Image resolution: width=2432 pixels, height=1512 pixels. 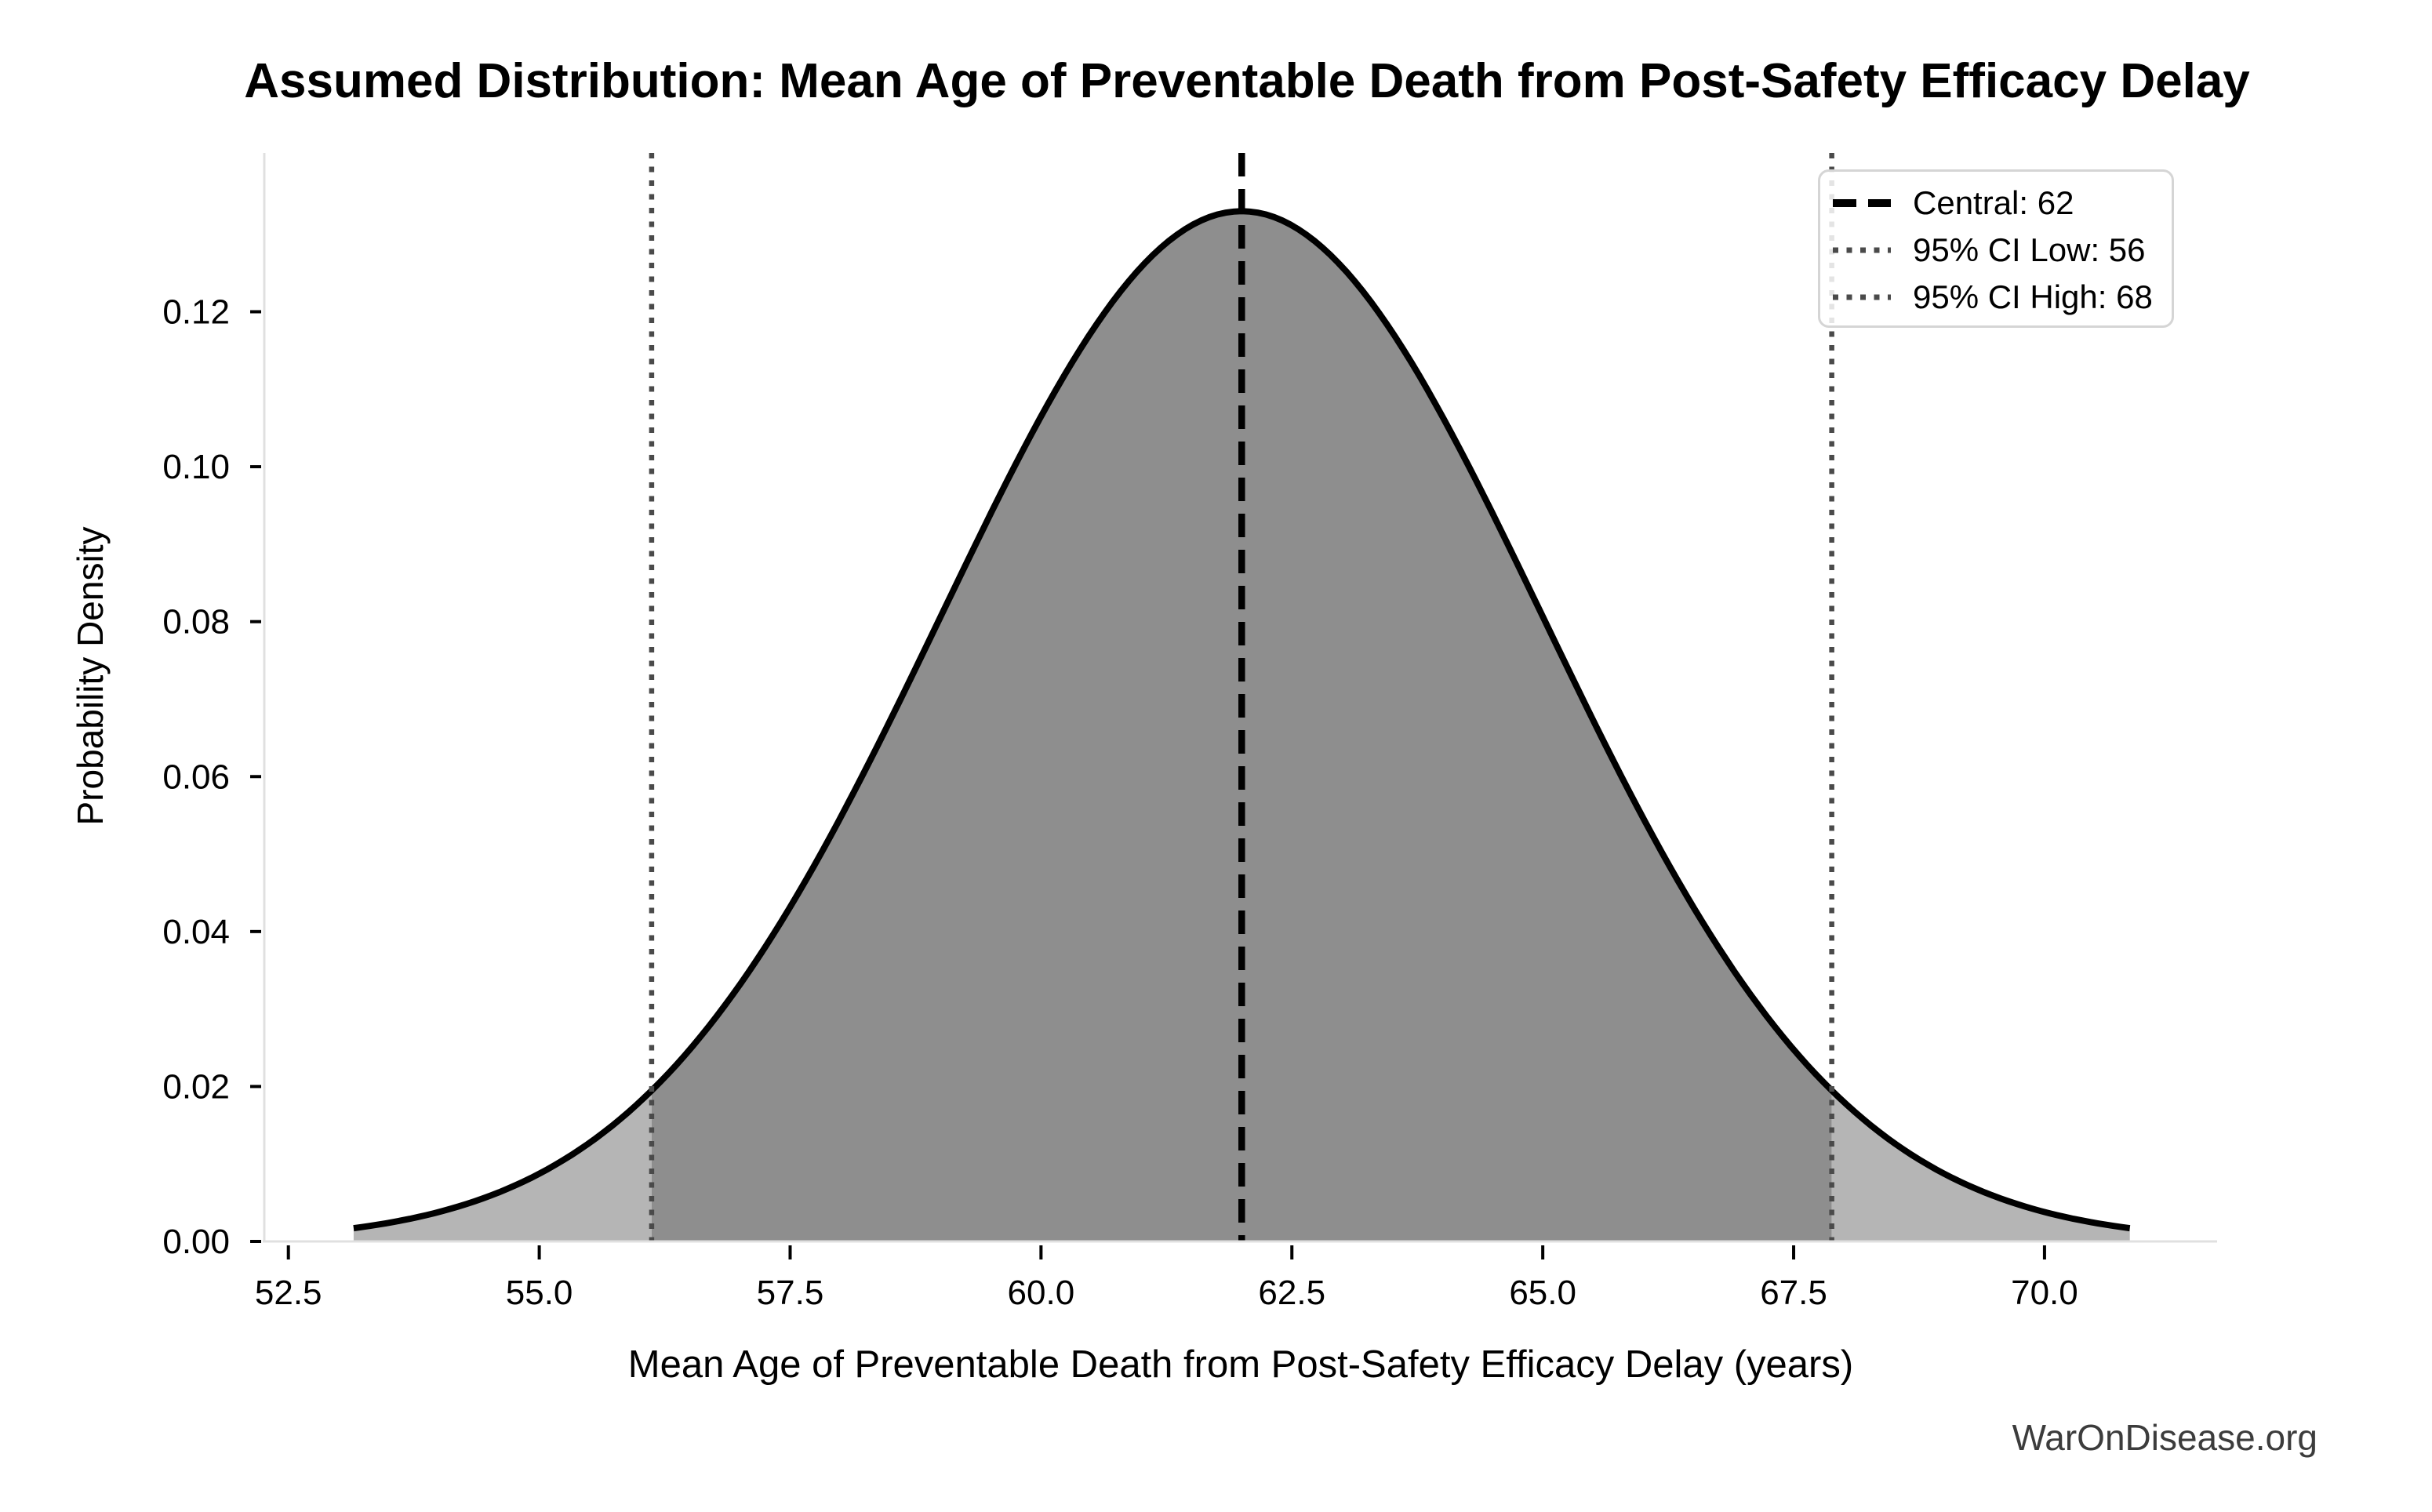 I want to click on legend-label-ci-high: 95% CI High: 68, so click(x=2033, y=296).